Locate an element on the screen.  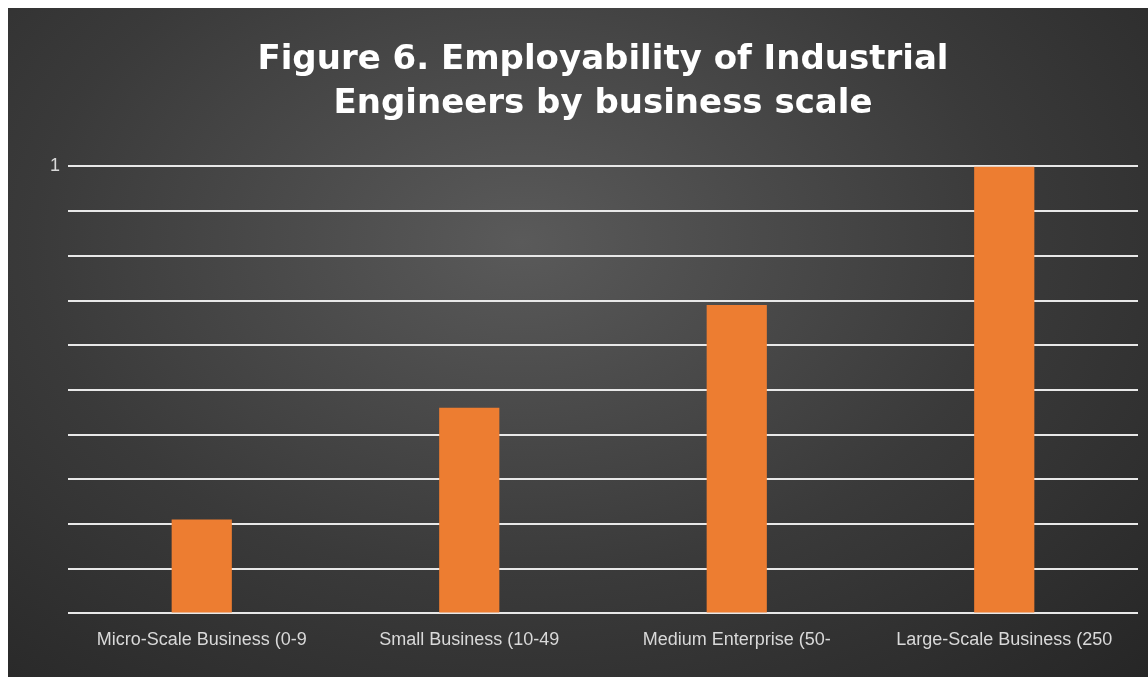
chart-title: Figure 6. Employability of Industrial Engineers by business scale is located at coordinates (603, 79).